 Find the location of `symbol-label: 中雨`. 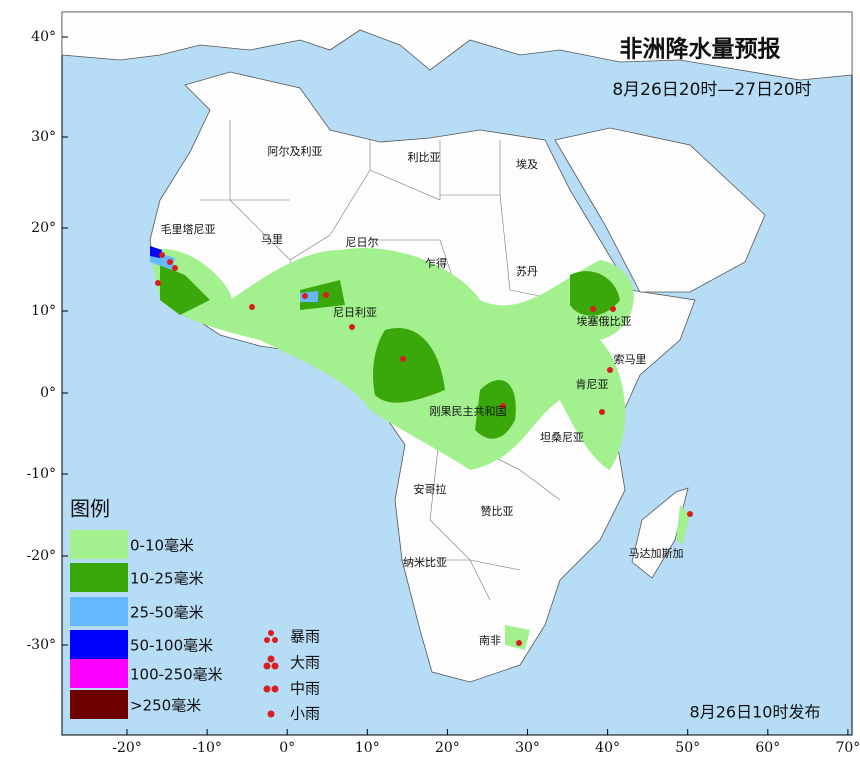

symbol-label: 中雨 is located at coordinates (305, 689).